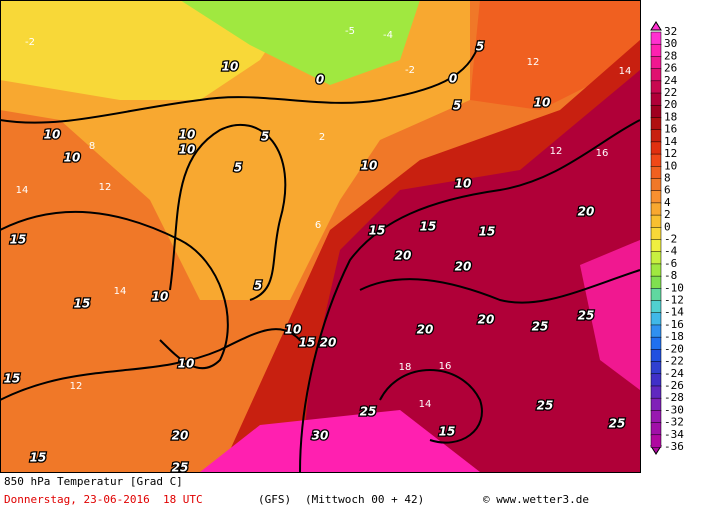  Describe the element at coordinates (667, 214) in the screenshot. I see `colorbar-label: 2` at that location.